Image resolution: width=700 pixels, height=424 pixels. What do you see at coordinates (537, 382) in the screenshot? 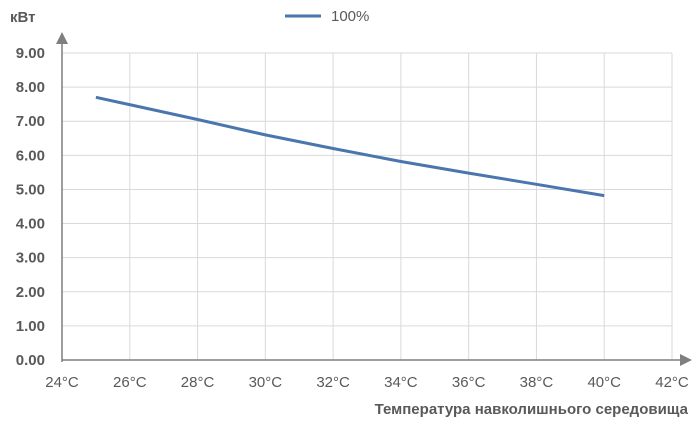
I see `x-tick-label: 38°C` at bounding box center [537, 382].